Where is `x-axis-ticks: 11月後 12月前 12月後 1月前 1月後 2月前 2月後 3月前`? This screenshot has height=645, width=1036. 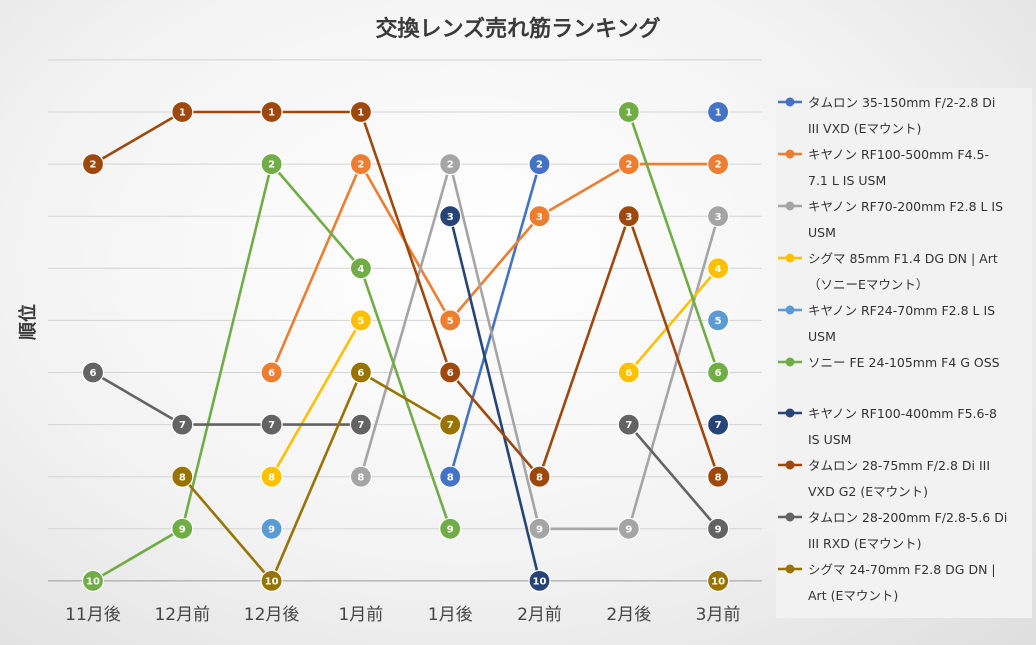 x-axis-ticks: 11月後 12月前 12月後 1月前 1月後 2月前 2月後 3月前 is located at coordinates (402, 615).